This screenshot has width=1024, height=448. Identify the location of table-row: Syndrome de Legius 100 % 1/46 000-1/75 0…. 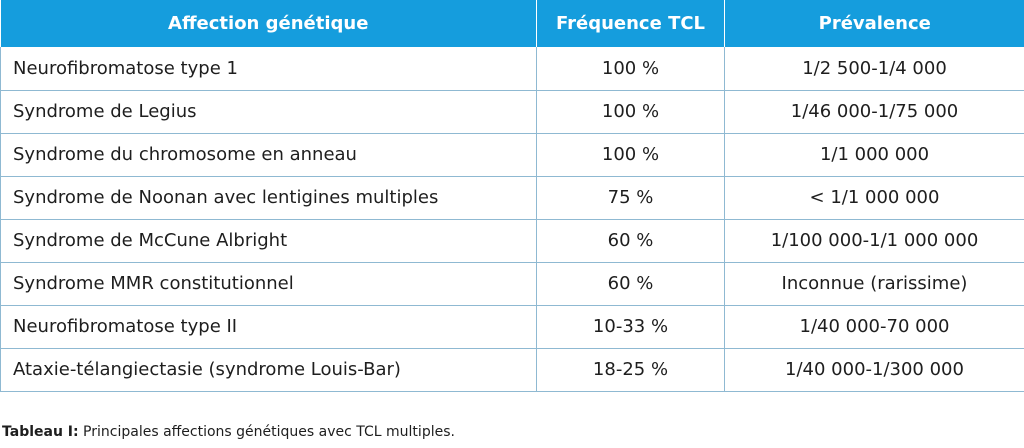
(512, 111).